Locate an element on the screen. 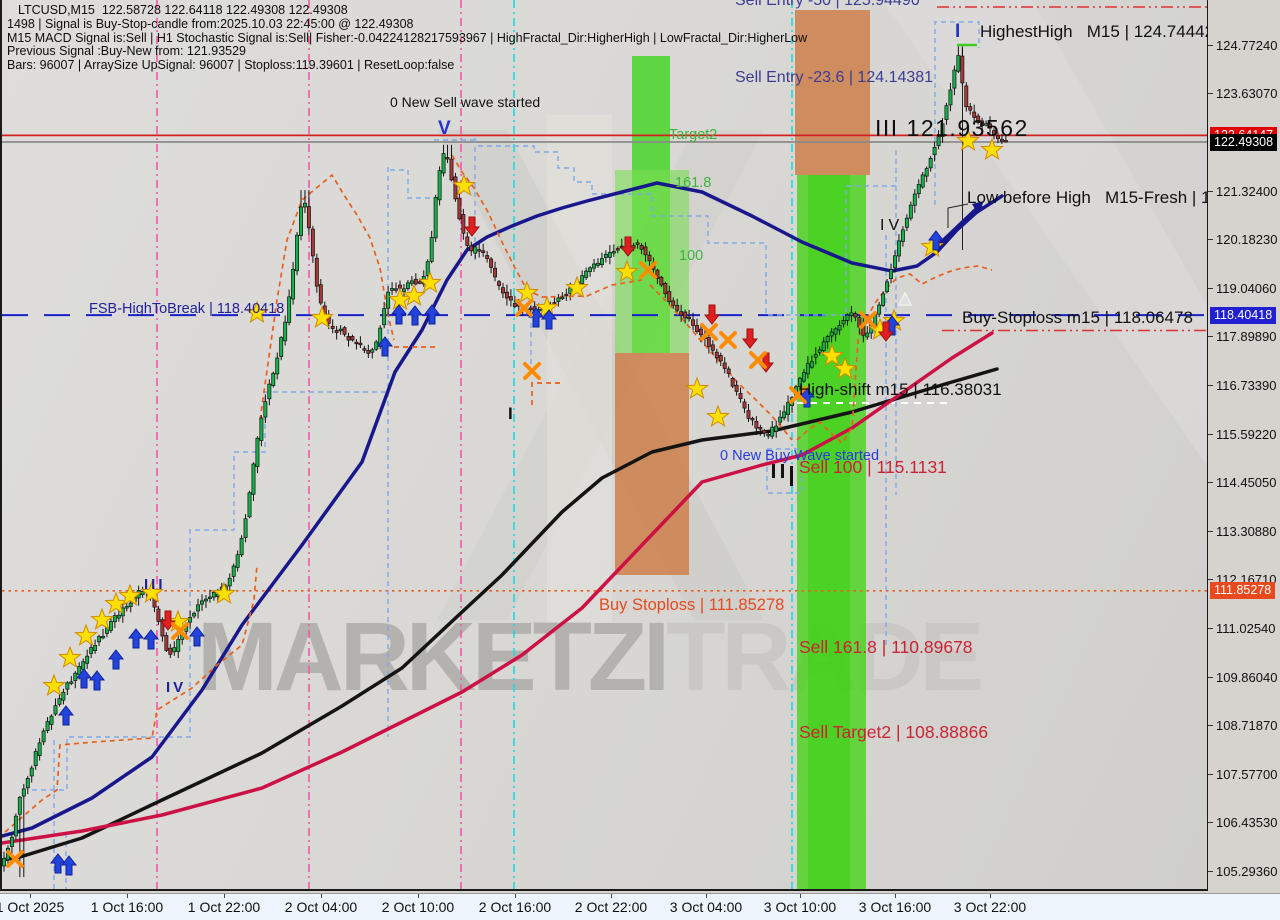 This screenshot has width=1280, height=920. time-label: 1 Oct 2025 is located at coordinates (32, 907).